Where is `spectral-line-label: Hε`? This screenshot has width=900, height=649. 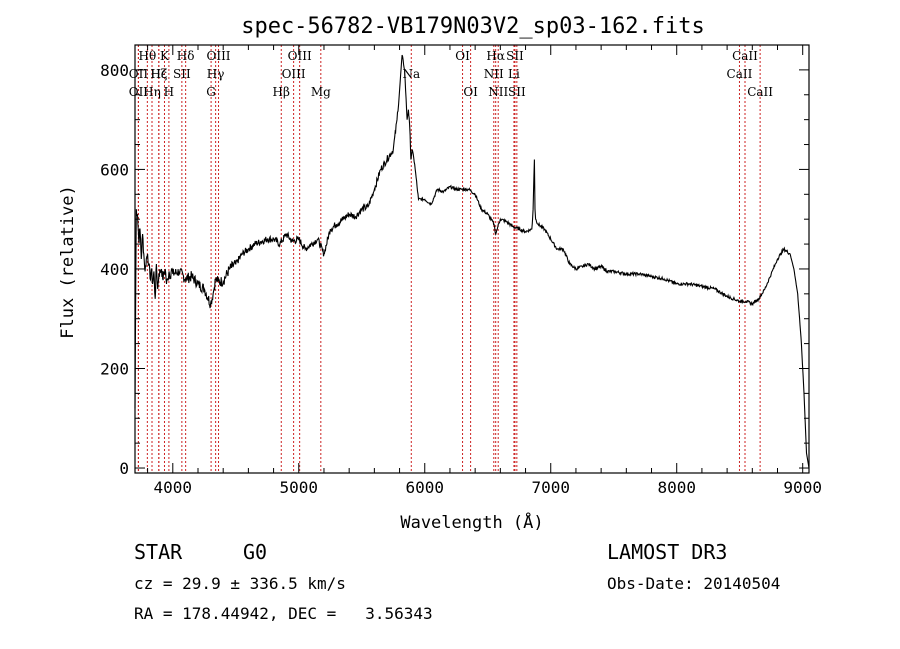 spectral-line-label: Hε is located at coordinates (158, 74).